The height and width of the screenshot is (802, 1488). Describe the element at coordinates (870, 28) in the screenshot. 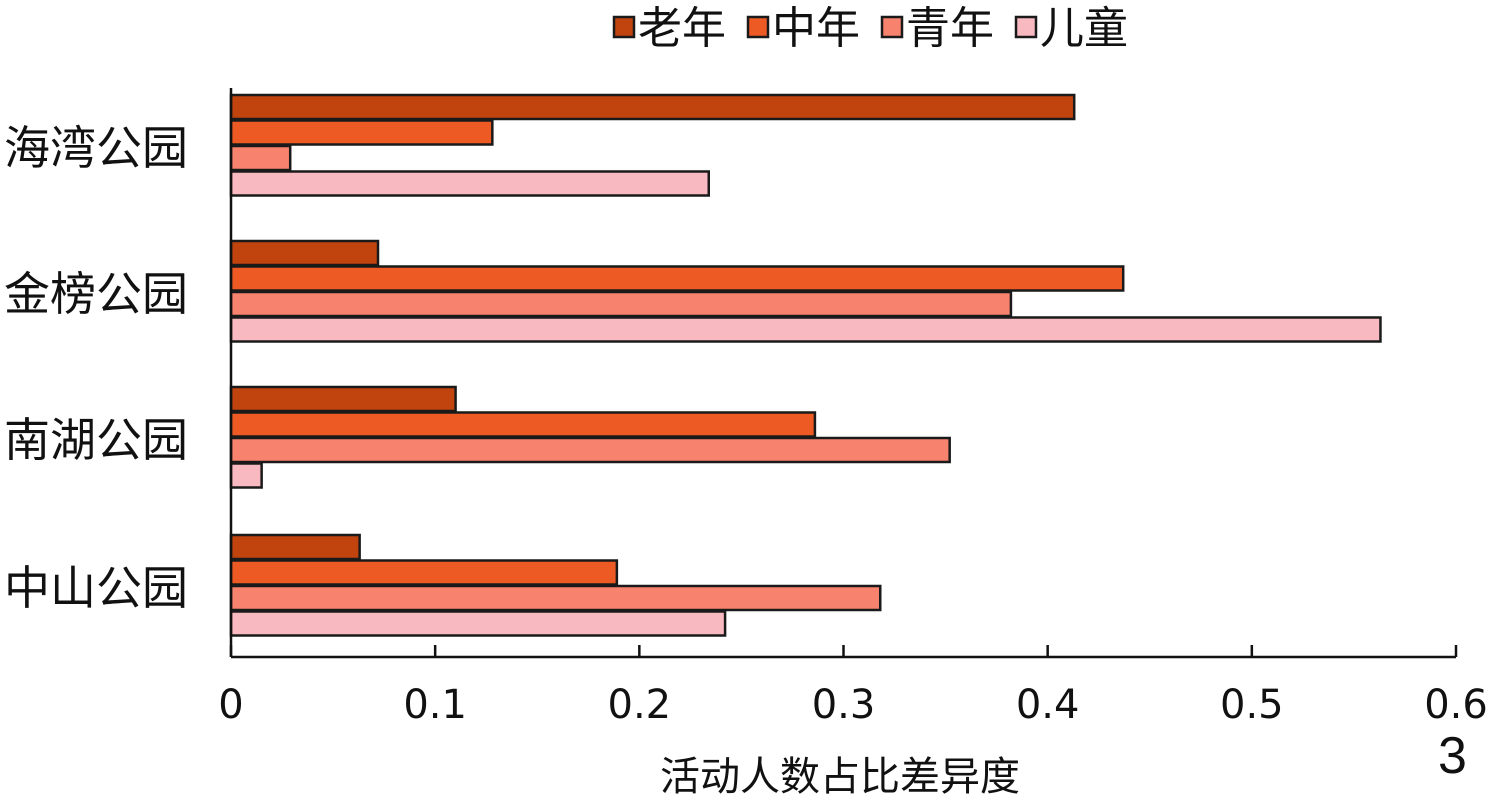

I see `legend: 老年 中年 青年 儿童` at that location.